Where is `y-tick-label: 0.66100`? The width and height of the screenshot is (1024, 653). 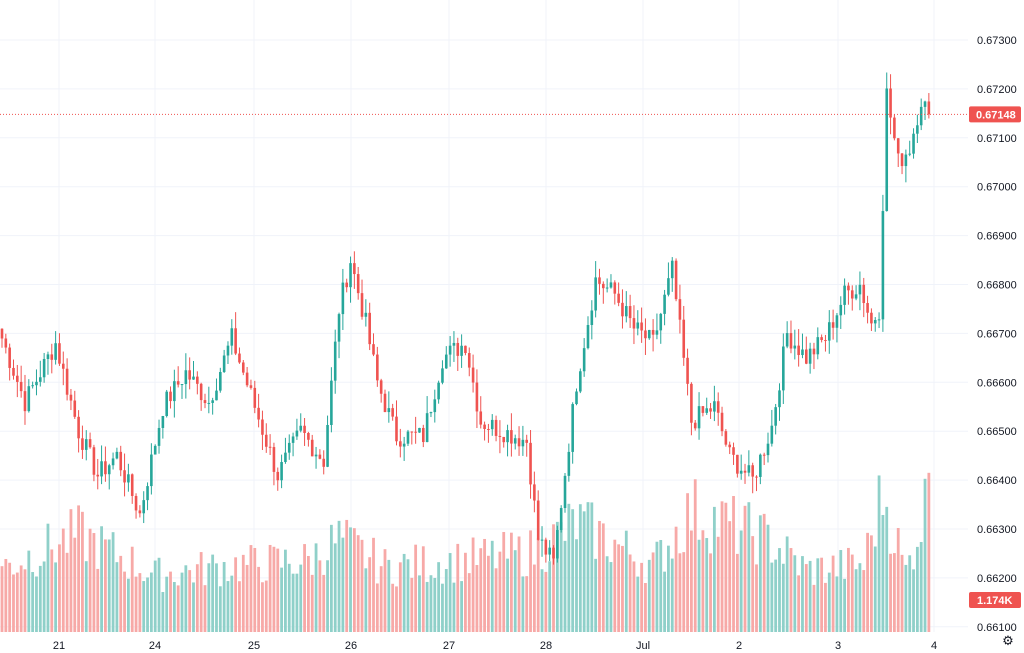 y-tick-label: 0.66100 is located at coordinates (997, 628).